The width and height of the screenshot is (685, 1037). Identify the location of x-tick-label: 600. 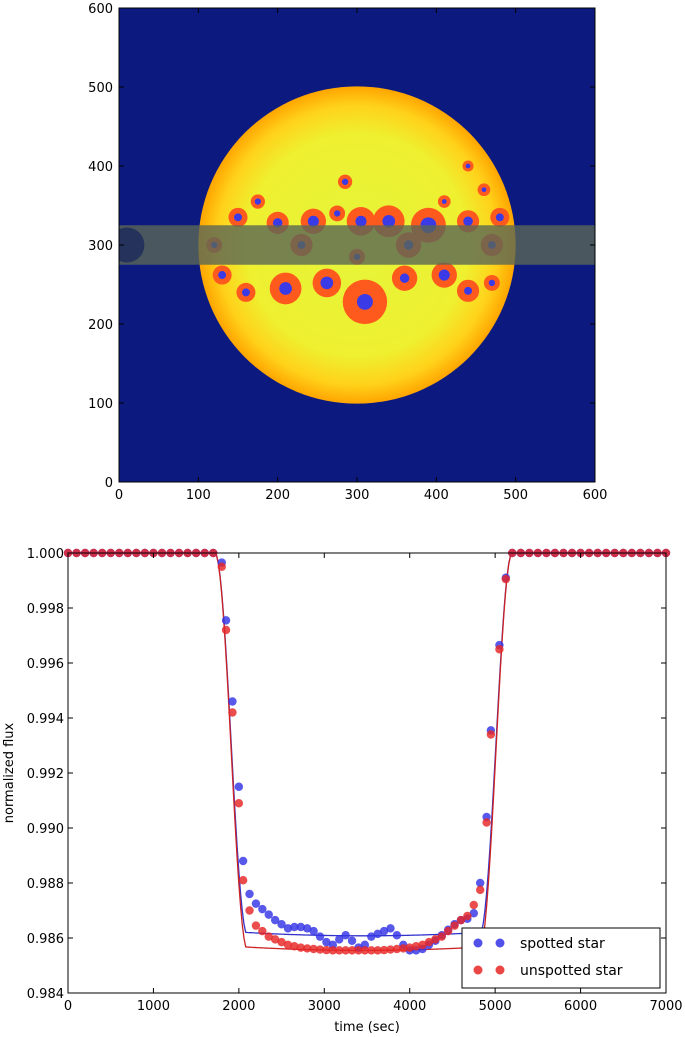
(595, 495).